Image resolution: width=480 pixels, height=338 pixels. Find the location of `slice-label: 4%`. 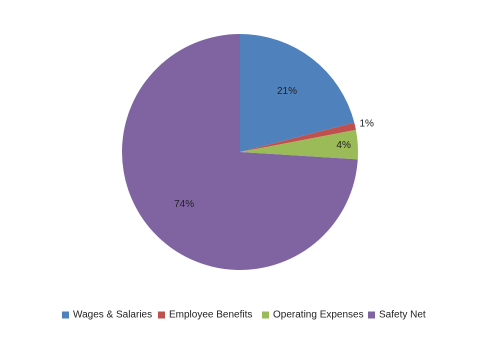

slice-label: 4% is located at coordinates (343, 145).